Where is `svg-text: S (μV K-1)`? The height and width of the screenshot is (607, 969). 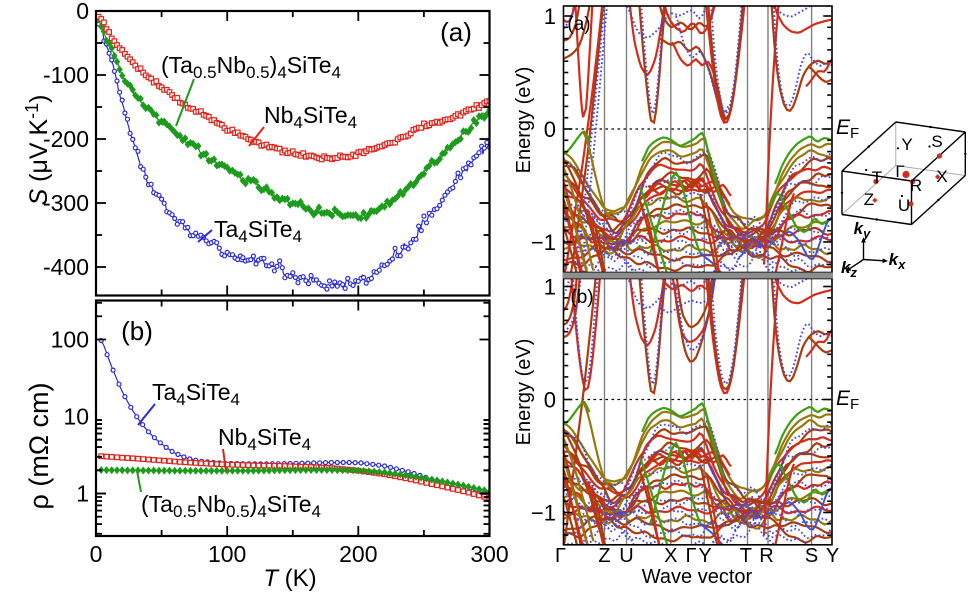 svg-text: S (μV K-1) is located at coordinates (37, 149).